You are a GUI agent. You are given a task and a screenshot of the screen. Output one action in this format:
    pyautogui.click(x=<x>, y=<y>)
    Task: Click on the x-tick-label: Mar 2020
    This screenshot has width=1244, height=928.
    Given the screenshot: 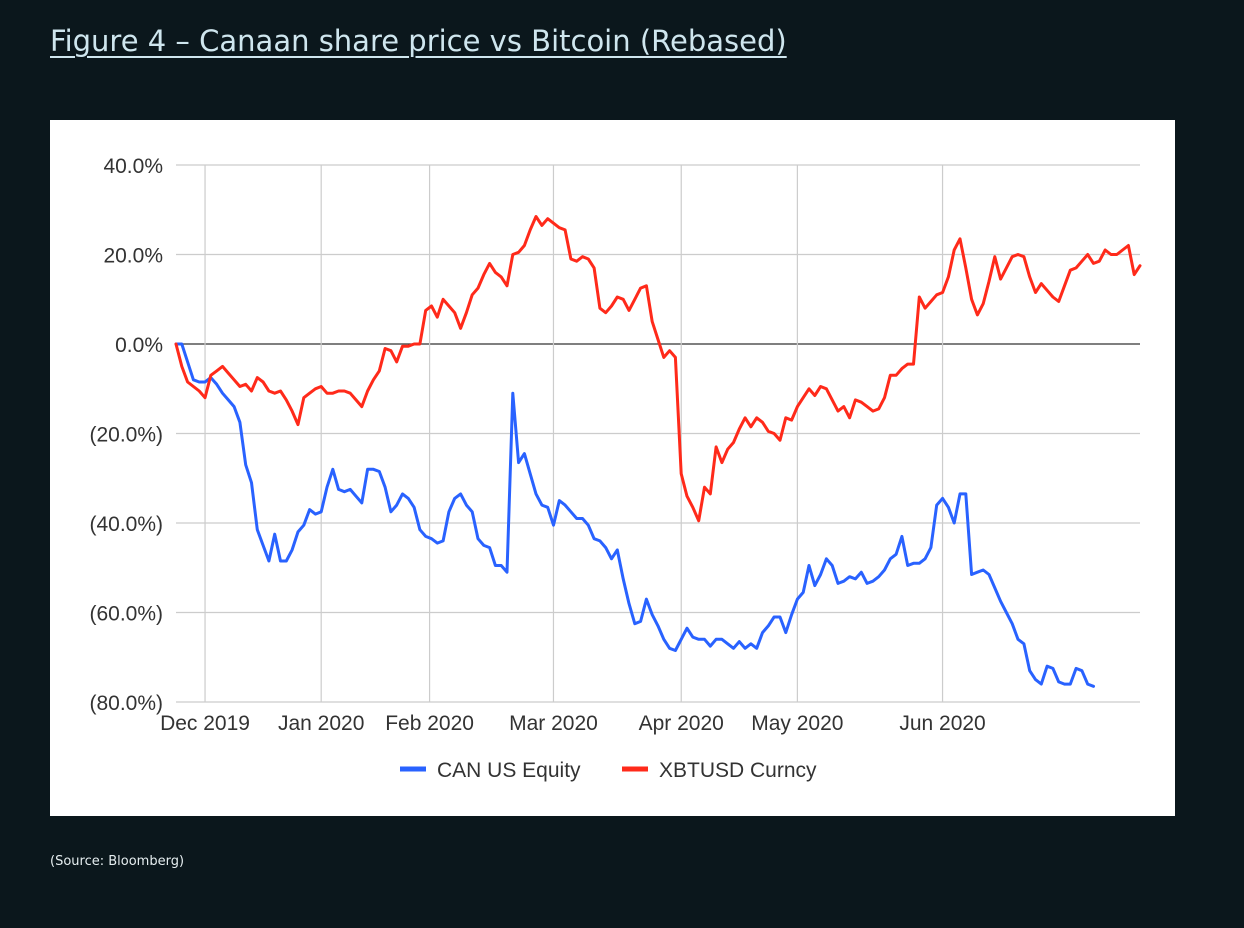 What is the action you would take?
    pyautogui.click(x=553, y=723)
    